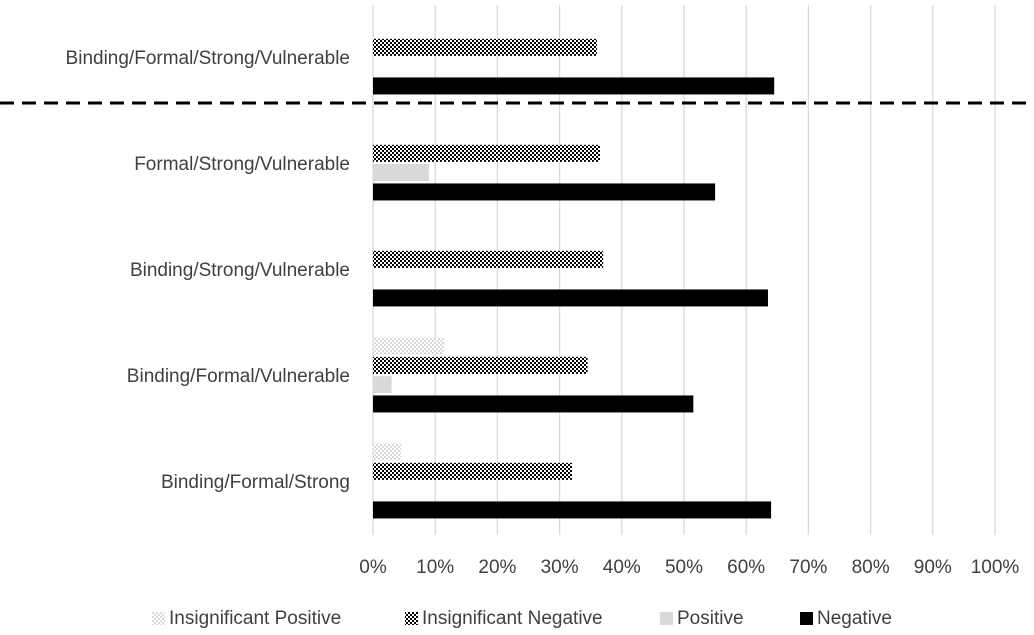 The height and width of the screenshot is (635, 1034). What do you see at coordinates (871, 567) in the screenshot?
I see `x-tick-label: 80%` at bounding box center [871, 567].